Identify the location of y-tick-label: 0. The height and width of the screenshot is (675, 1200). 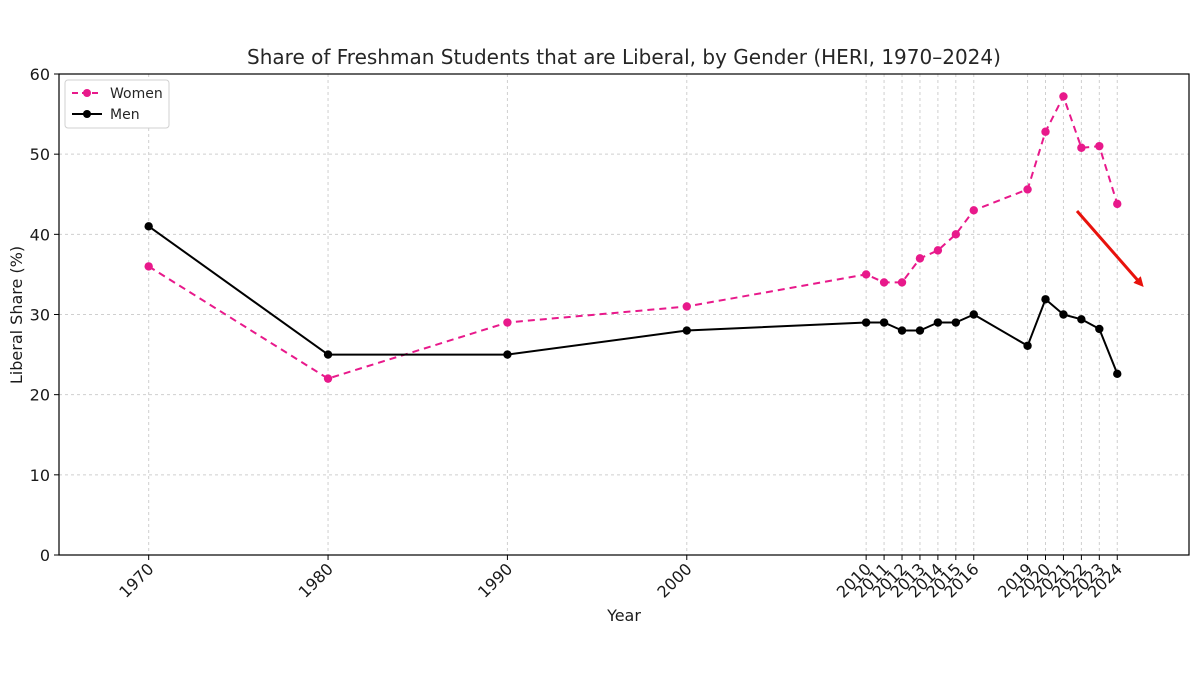
(45, 555).